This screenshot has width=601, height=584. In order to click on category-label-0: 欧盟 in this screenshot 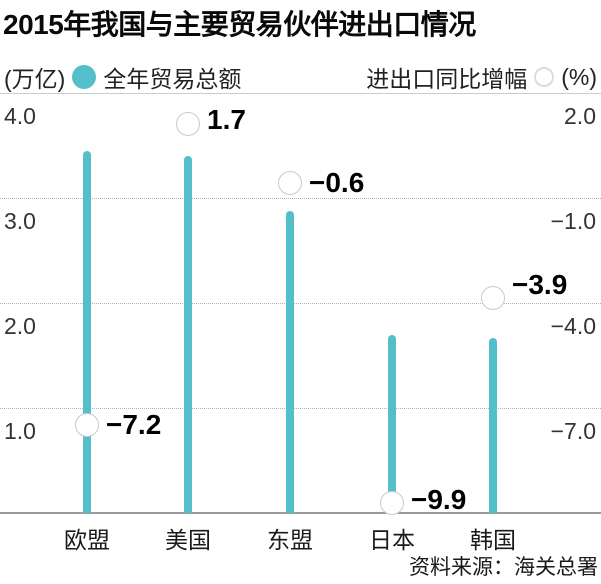, I will do `click(87, 540)`.